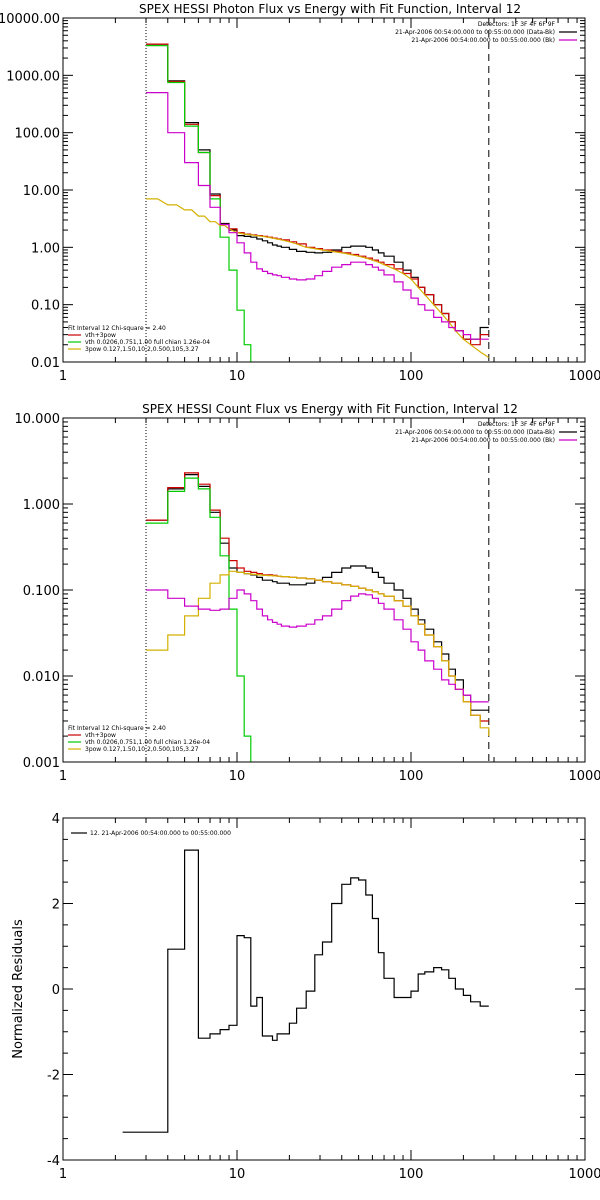 The height and width of the screenshot is (1200, 600). I want to click on y-tick-label: 0.010, so click(41, 677).